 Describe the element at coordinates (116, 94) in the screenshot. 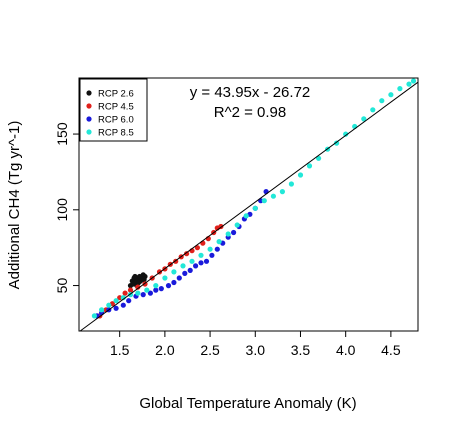

I see `legend-label: RCP 2.6` at that location.